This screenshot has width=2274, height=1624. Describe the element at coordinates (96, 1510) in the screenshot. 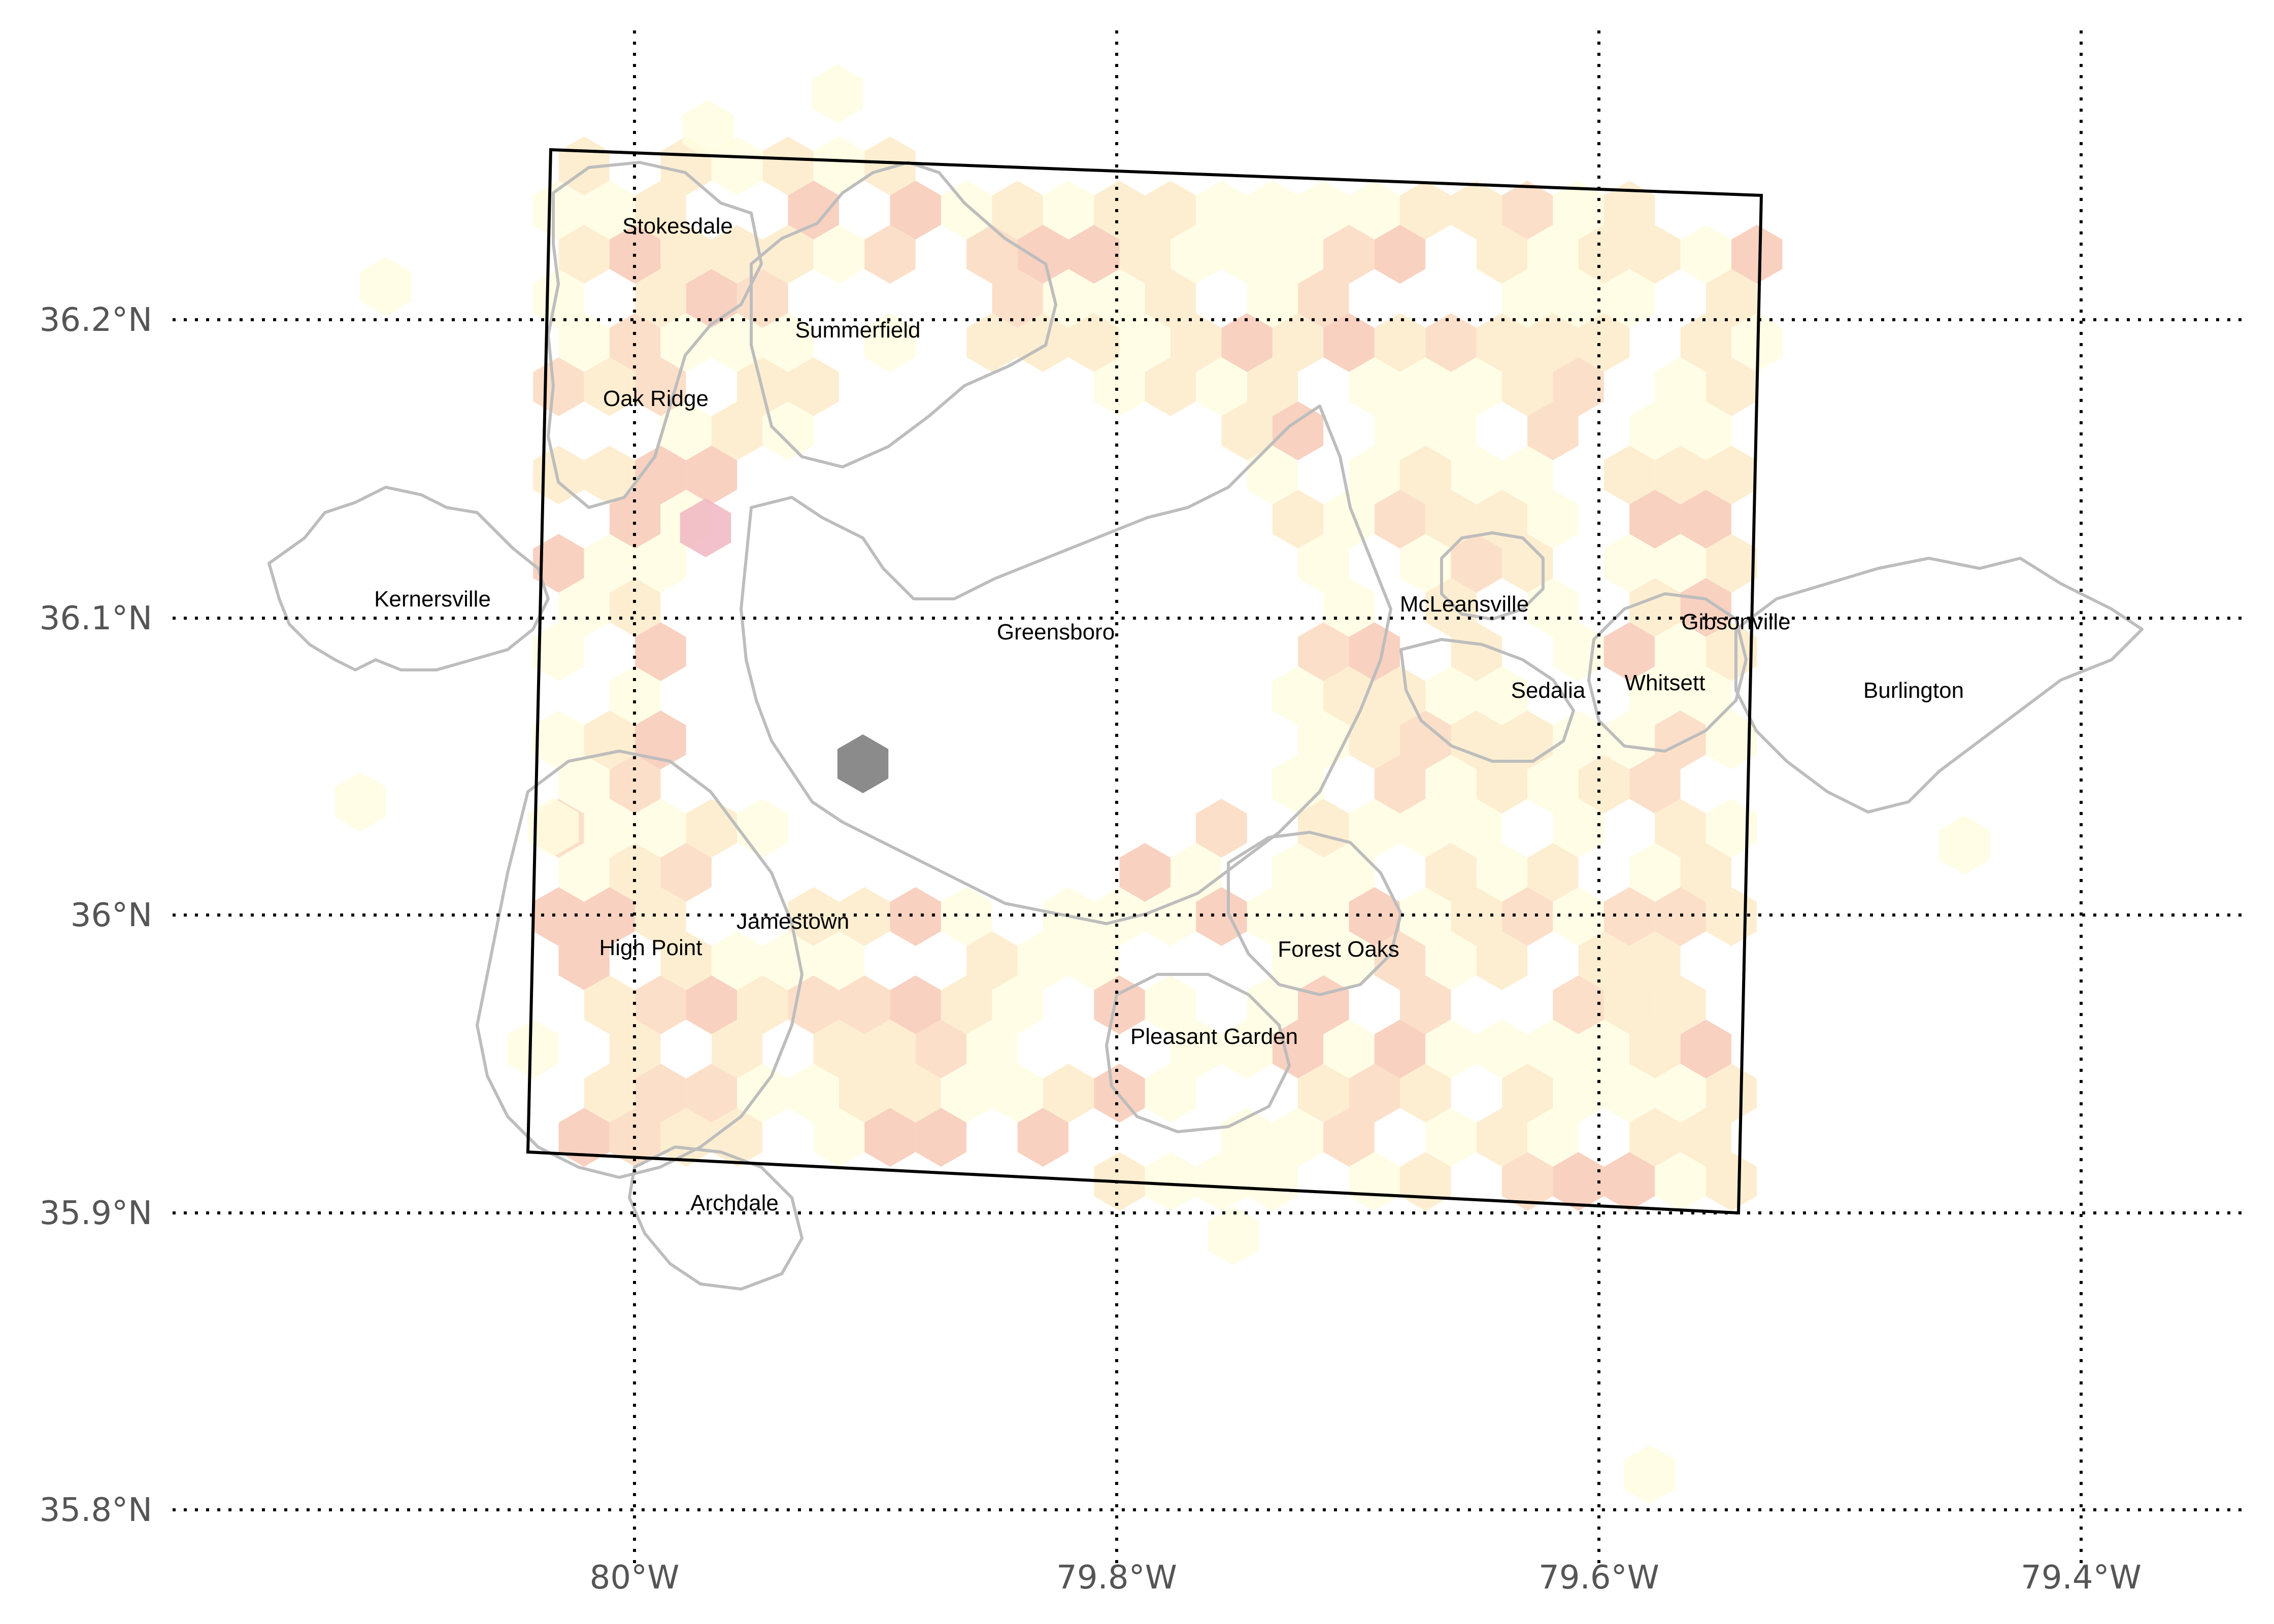

I see `lat-tick-35-8: 35.8°N` at that location.